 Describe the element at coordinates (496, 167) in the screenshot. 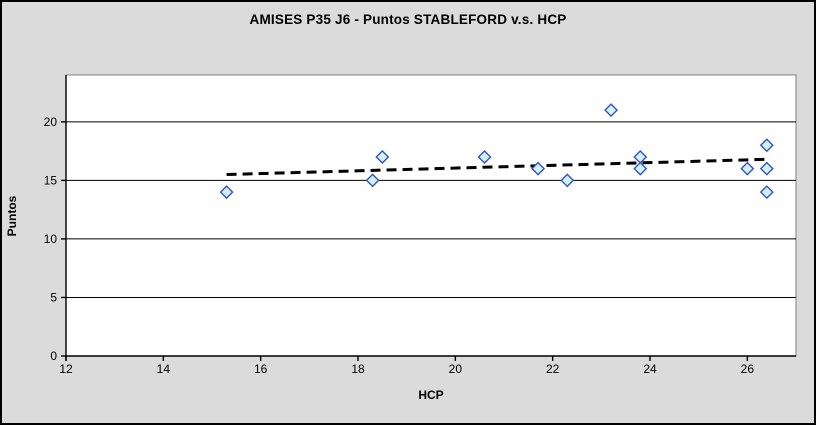

I see `trendline` at that location.